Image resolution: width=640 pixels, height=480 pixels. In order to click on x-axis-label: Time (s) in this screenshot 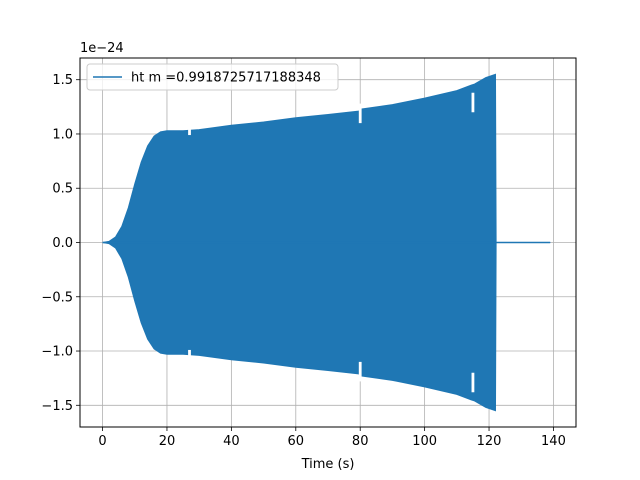, I will do `click(328, 464)`.